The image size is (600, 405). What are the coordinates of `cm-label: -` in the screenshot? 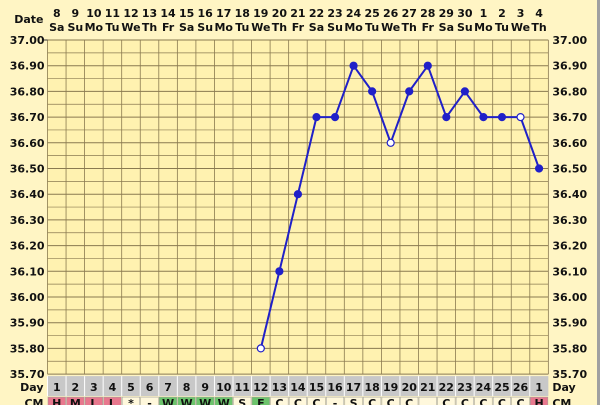 It's located at (335, 401).